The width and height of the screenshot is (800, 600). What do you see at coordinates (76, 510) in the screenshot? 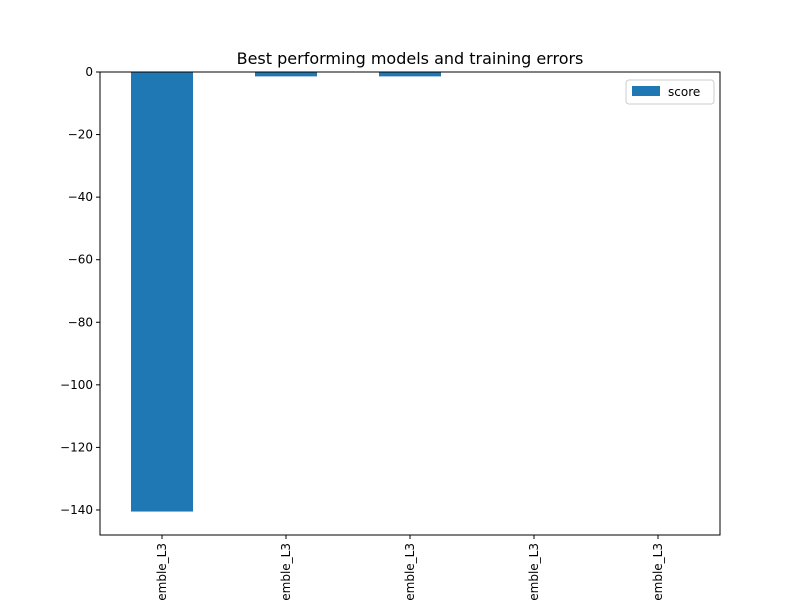
I see `y-tick-label: −140` at bounding box center [76, 510].